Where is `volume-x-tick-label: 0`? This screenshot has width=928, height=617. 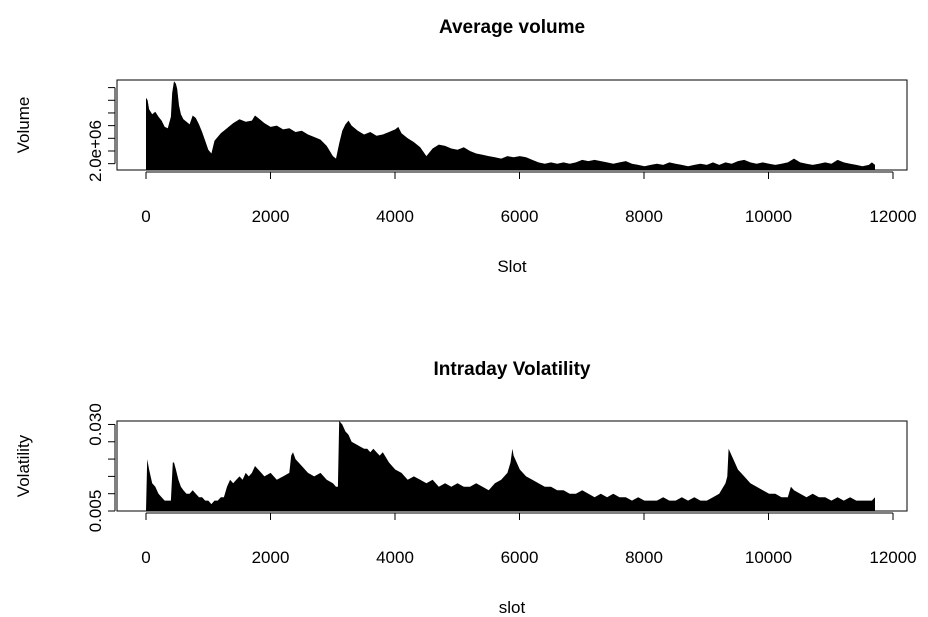 volume-x-tick-label: 0 is located at coordinates (145, 216).